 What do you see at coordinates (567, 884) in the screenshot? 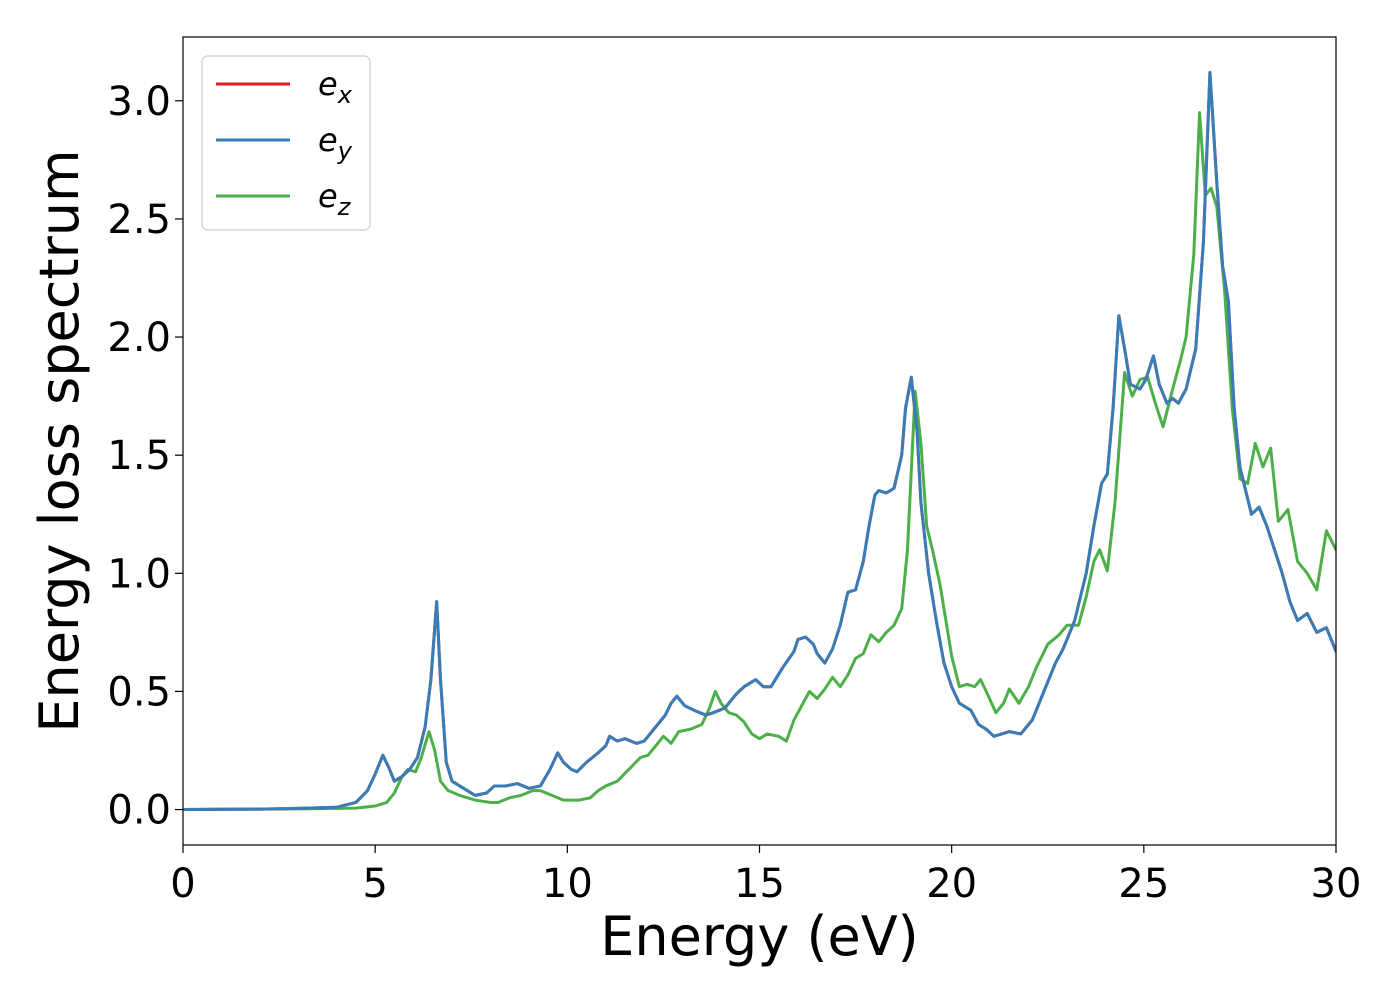
I see `x-tick-label: 10` at bounding box center [567, 884].